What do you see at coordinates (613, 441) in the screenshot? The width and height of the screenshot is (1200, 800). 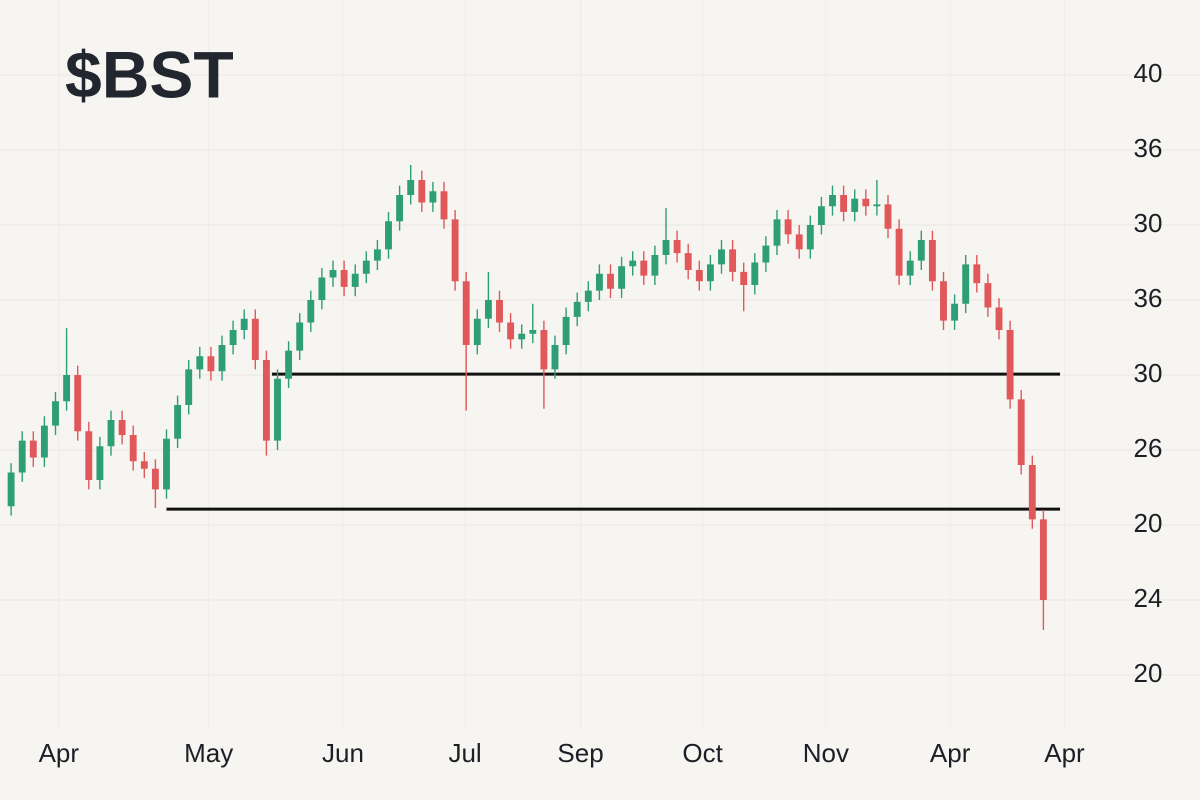 I see `levels` at bounding box center [613, 441].